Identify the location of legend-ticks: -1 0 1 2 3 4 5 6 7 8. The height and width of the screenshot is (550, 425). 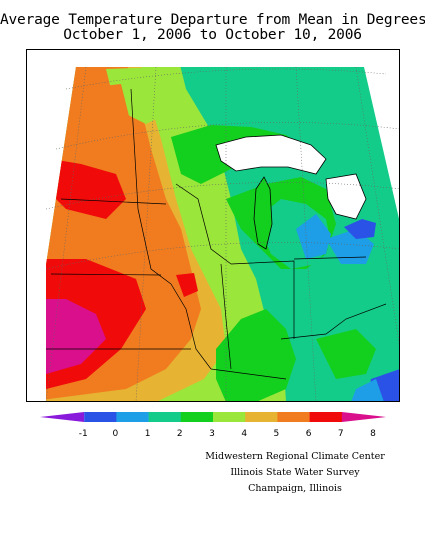
(227, 434).